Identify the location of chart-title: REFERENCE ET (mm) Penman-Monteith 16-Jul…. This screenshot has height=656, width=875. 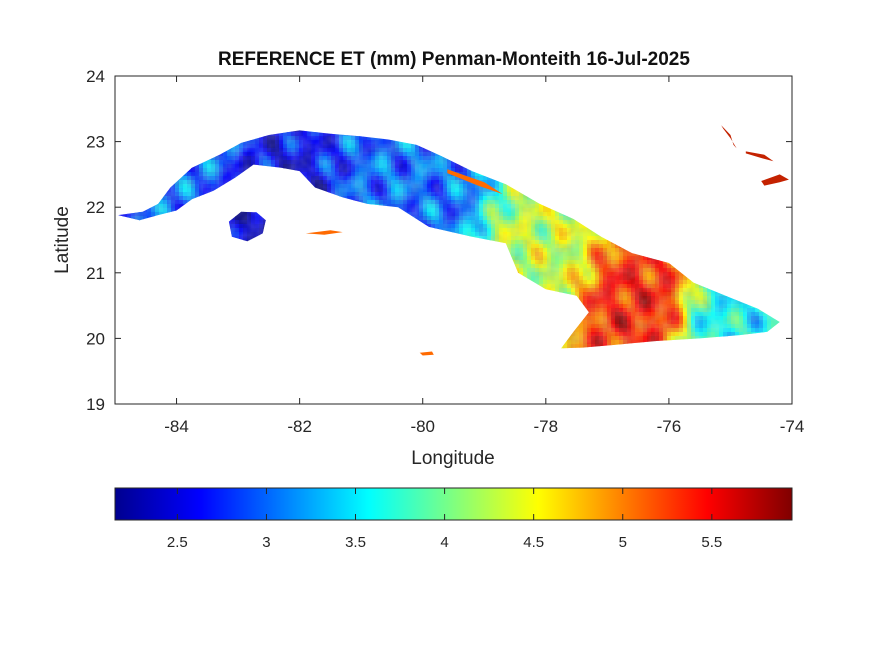
(454, 59).